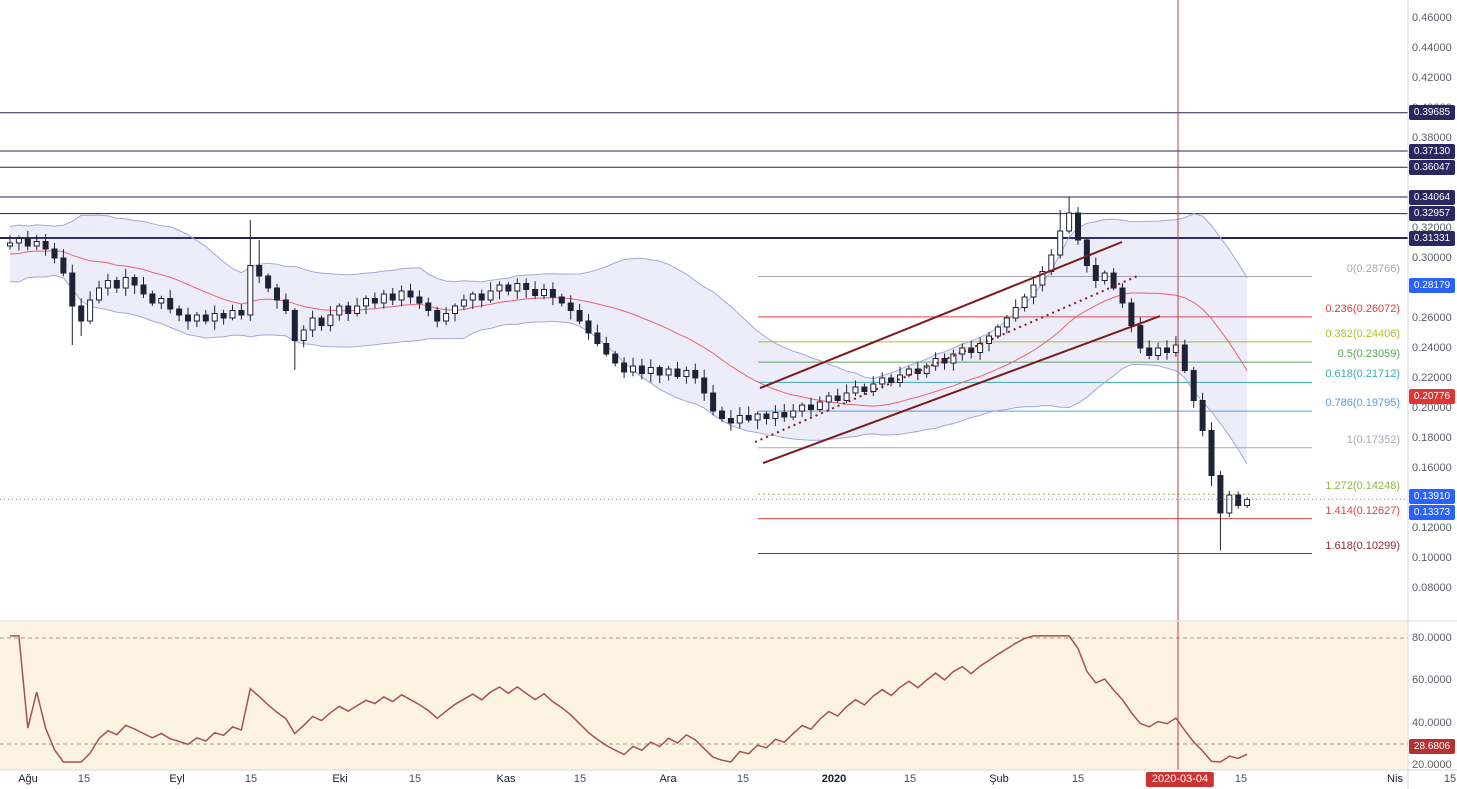 Image resolution: width=1457 pixels, height=789 pixels. What do you see at coordinates (1432, 512) in the screenshot?
I see `bb-lower-badge: 0.13373` at bounding box center [1432, 512].